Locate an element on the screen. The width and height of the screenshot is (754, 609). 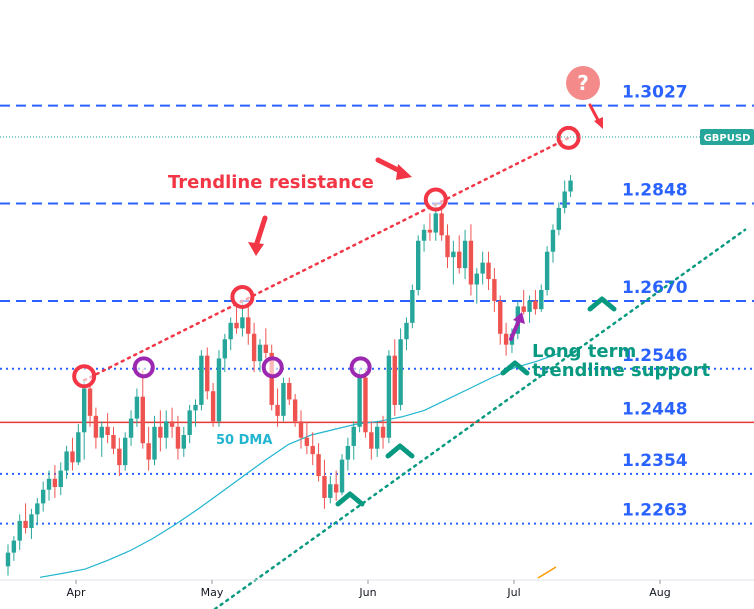
support-label-line1: Long term is located at coordinates (584, 351).